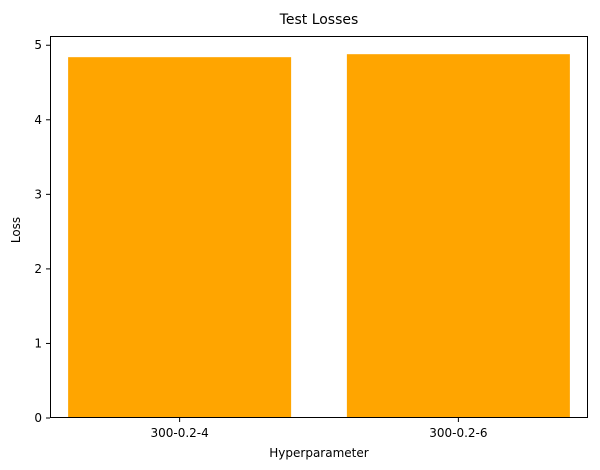  I want to click on y-tick-label: 0, so click(38, 418).